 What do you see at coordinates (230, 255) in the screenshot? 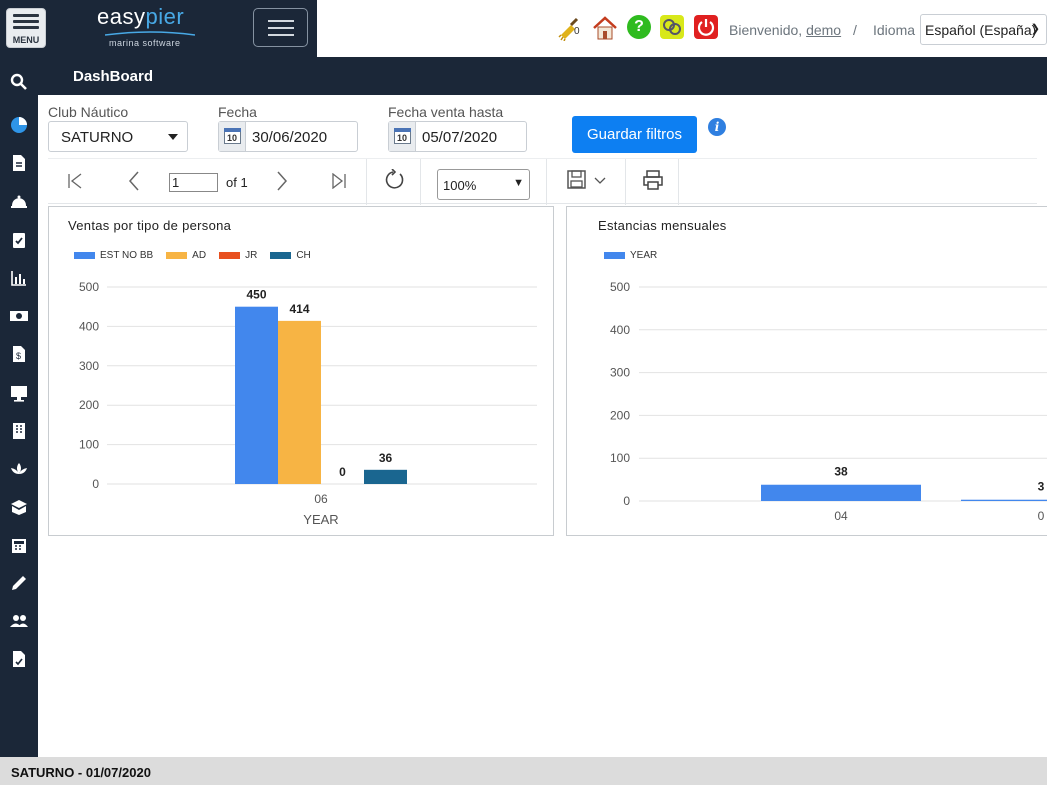
I see `legend-swatch` at bounding box center [230, 255].